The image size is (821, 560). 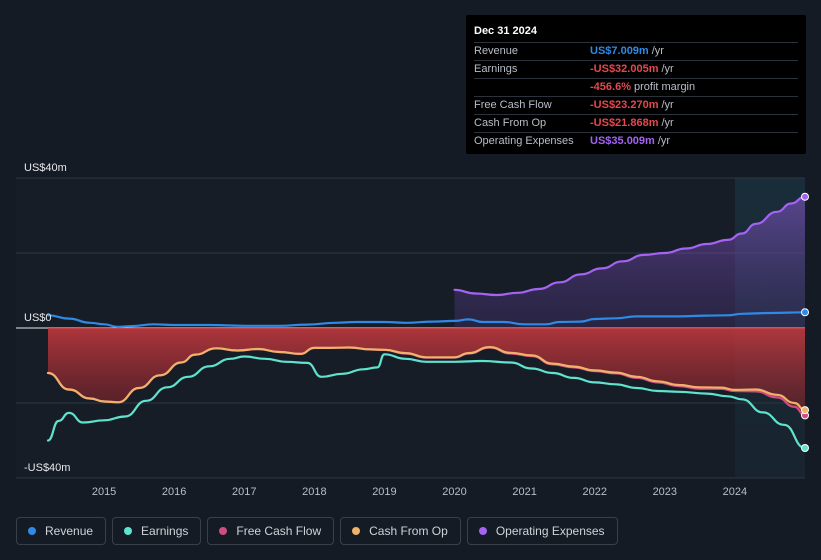 I want to click on revenue-line, so click(x=426, y=319).